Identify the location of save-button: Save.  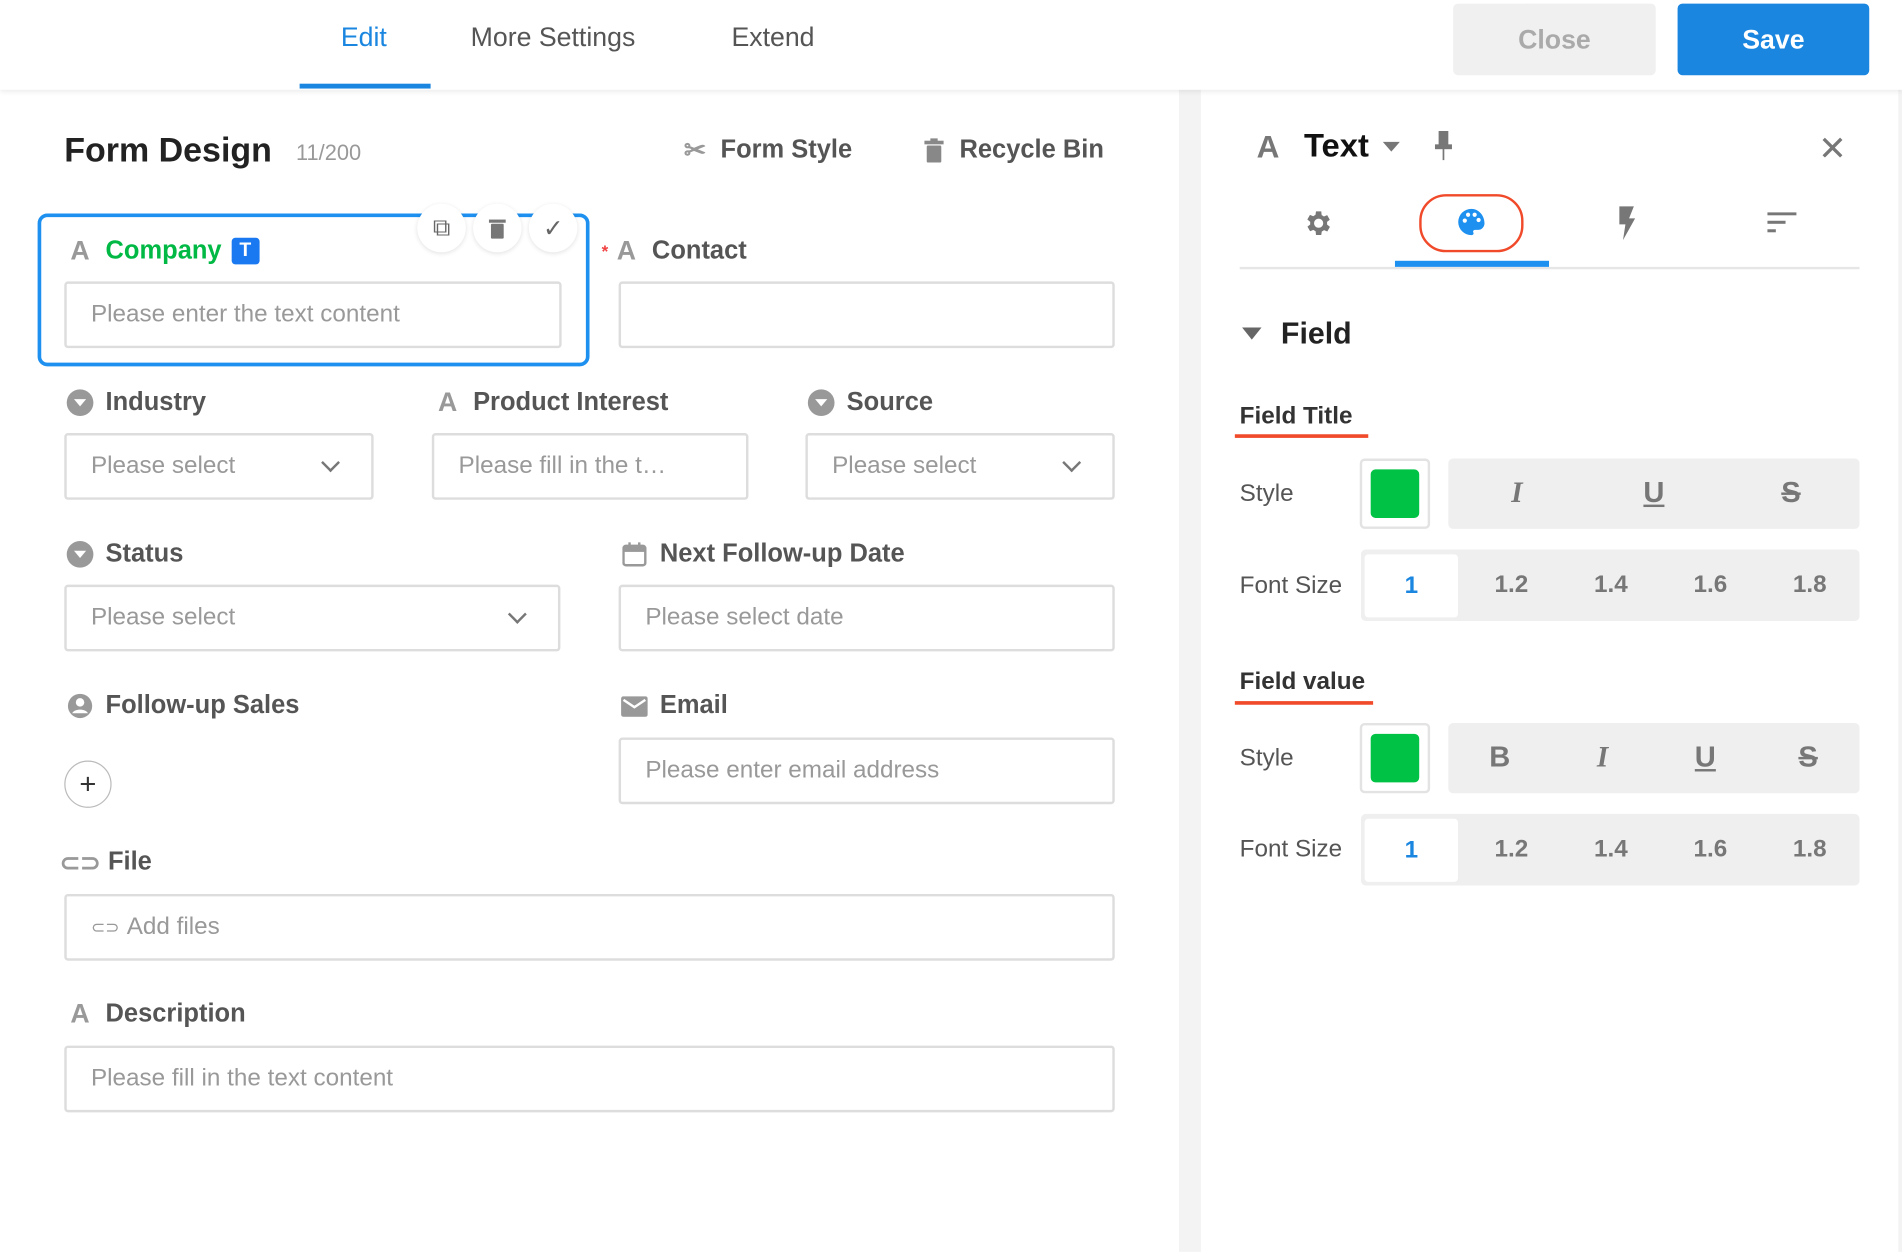
(1773, 39).